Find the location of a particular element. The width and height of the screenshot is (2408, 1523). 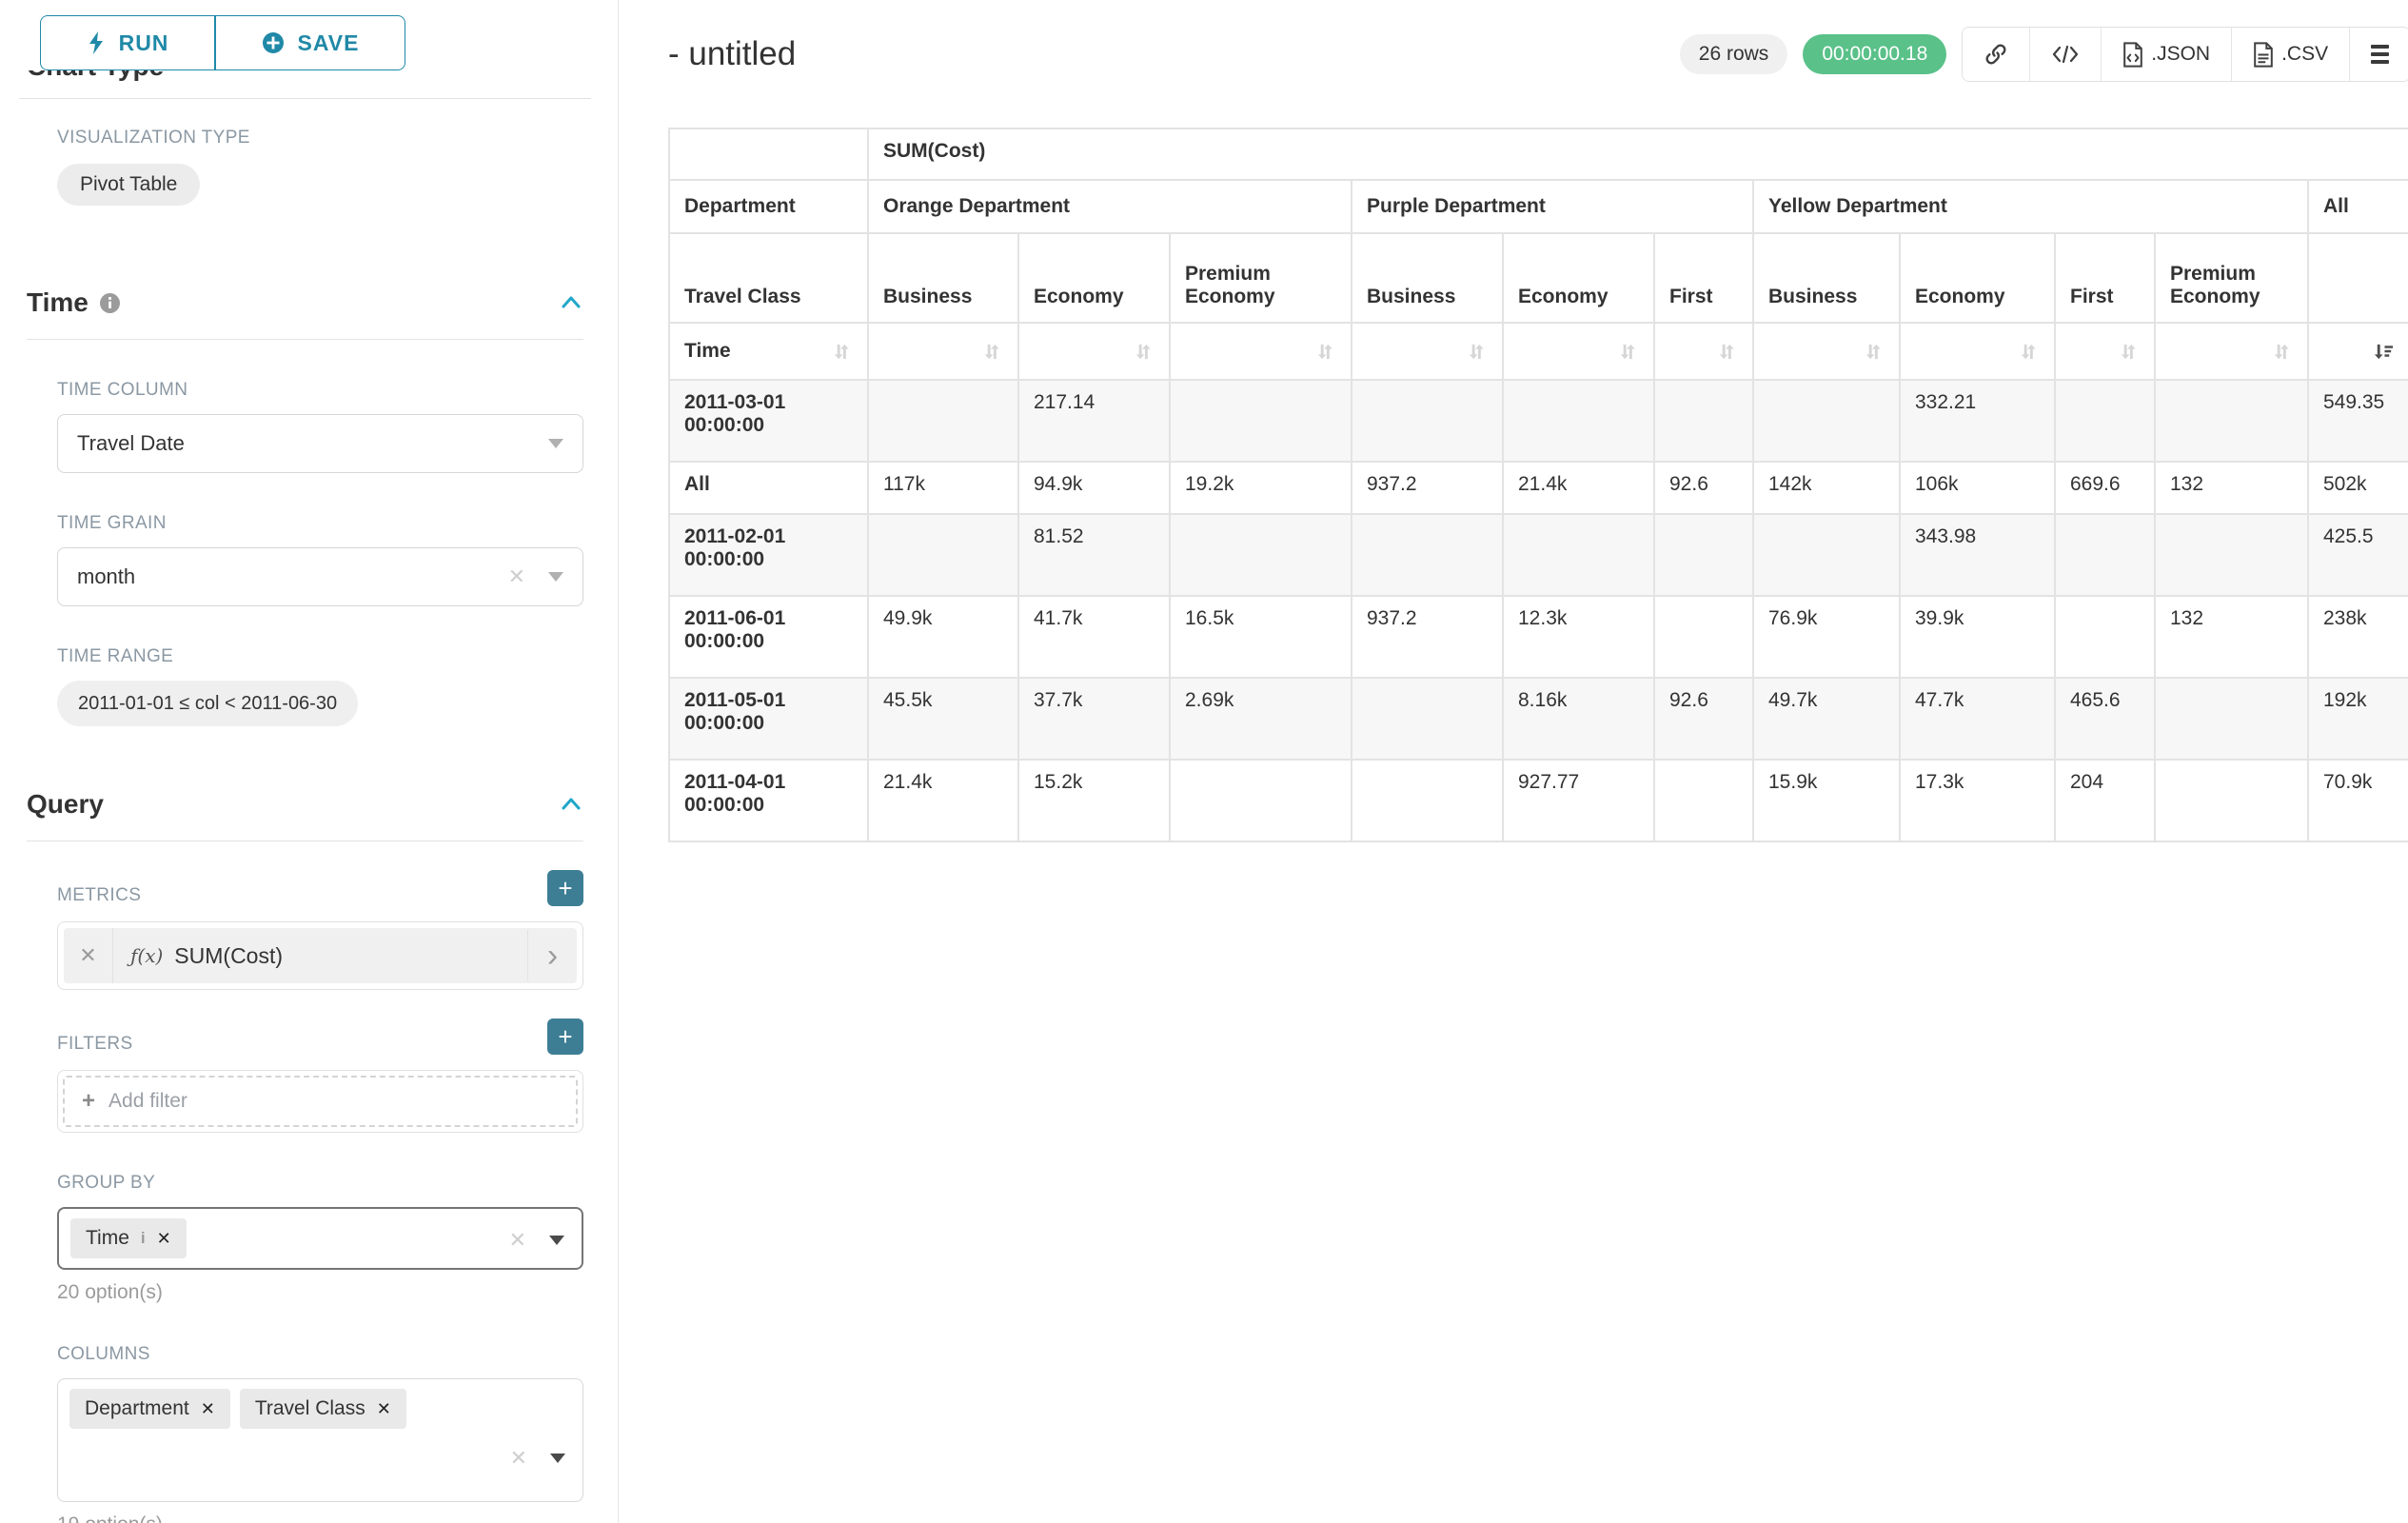

code-icon is located at coordinates (2066, 55).